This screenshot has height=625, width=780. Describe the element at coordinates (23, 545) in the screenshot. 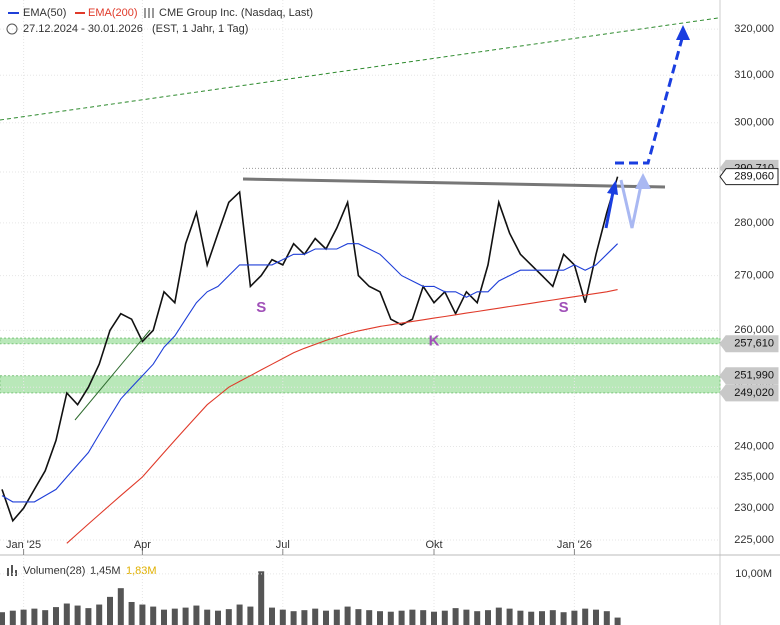

I see `x-tick-label: Jan '25` at that location.